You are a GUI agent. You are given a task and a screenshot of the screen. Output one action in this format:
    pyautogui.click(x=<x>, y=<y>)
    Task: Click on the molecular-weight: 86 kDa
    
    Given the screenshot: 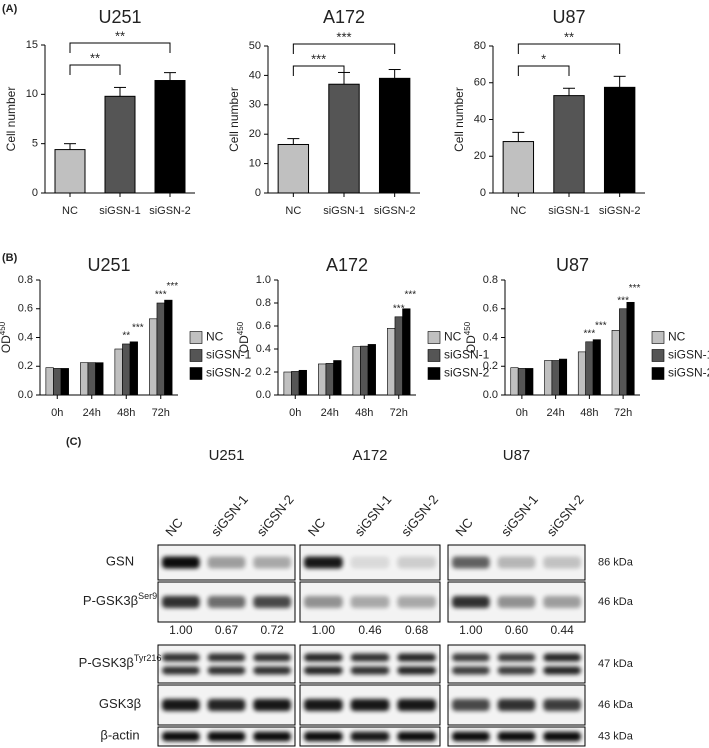 What is the action you would take?
    pyautogui.click(x=616, y=562)
    